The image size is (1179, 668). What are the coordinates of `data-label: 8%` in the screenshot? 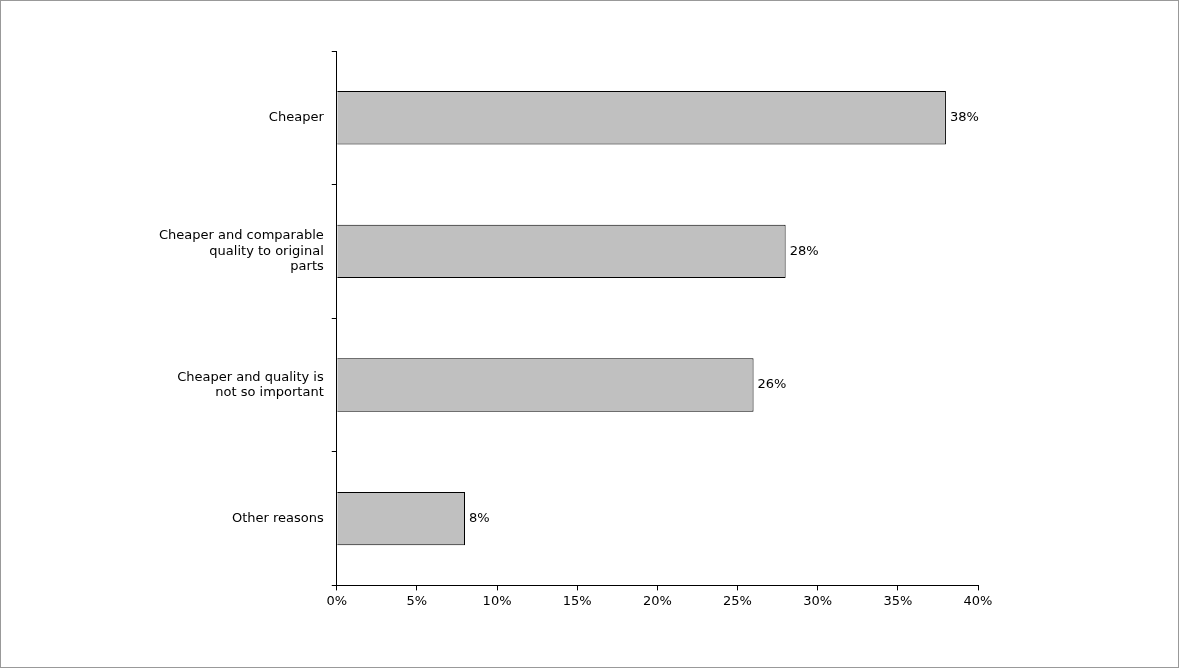 It's located at (479, 517).